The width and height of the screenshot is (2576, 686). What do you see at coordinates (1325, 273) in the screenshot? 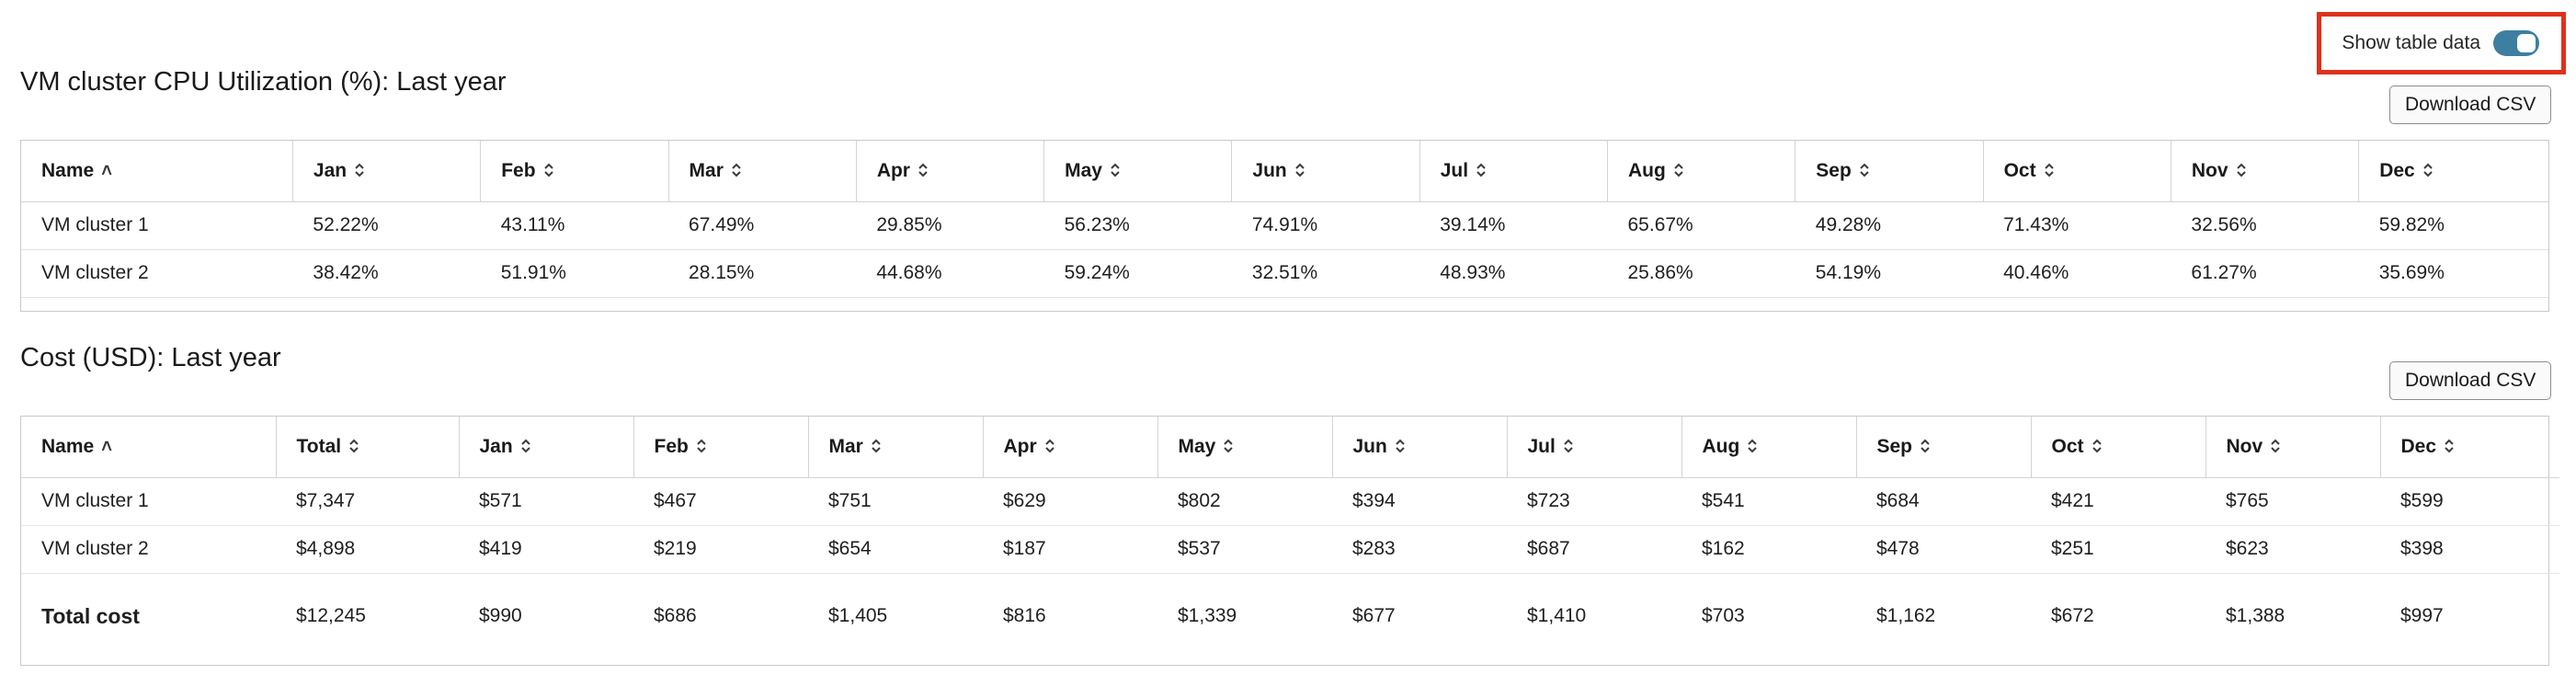
I see `table-cell: 32.51%` at bounding box center [1325, 273].